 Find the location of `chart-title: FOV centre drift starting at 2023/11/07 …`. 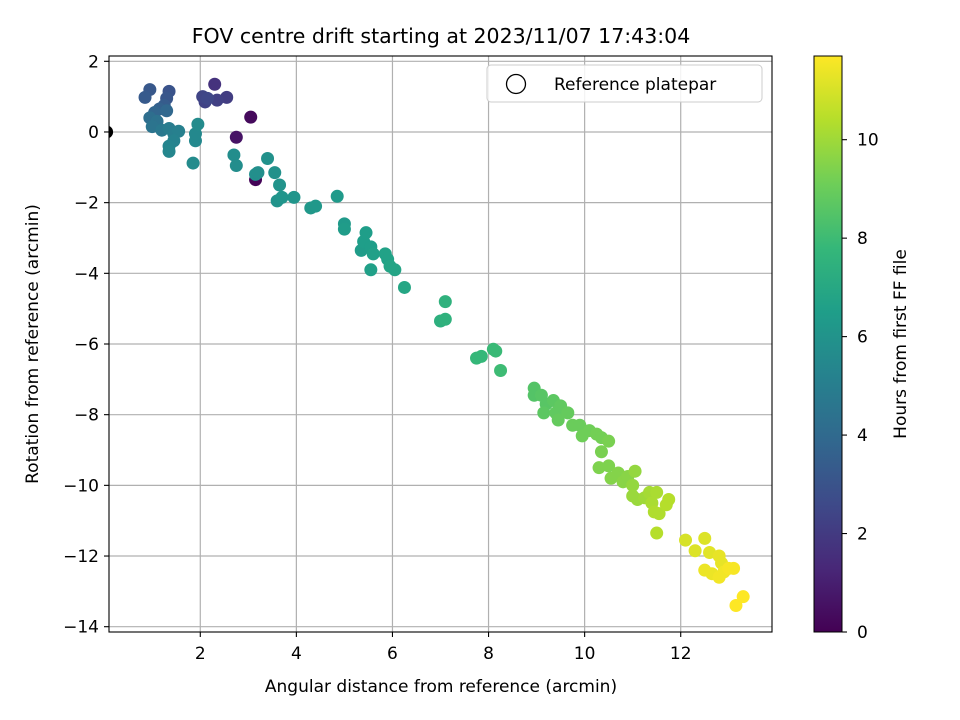

chart-title: FOV centre drift starting at 2023/11/07 … is located at coordinates (441, 36).